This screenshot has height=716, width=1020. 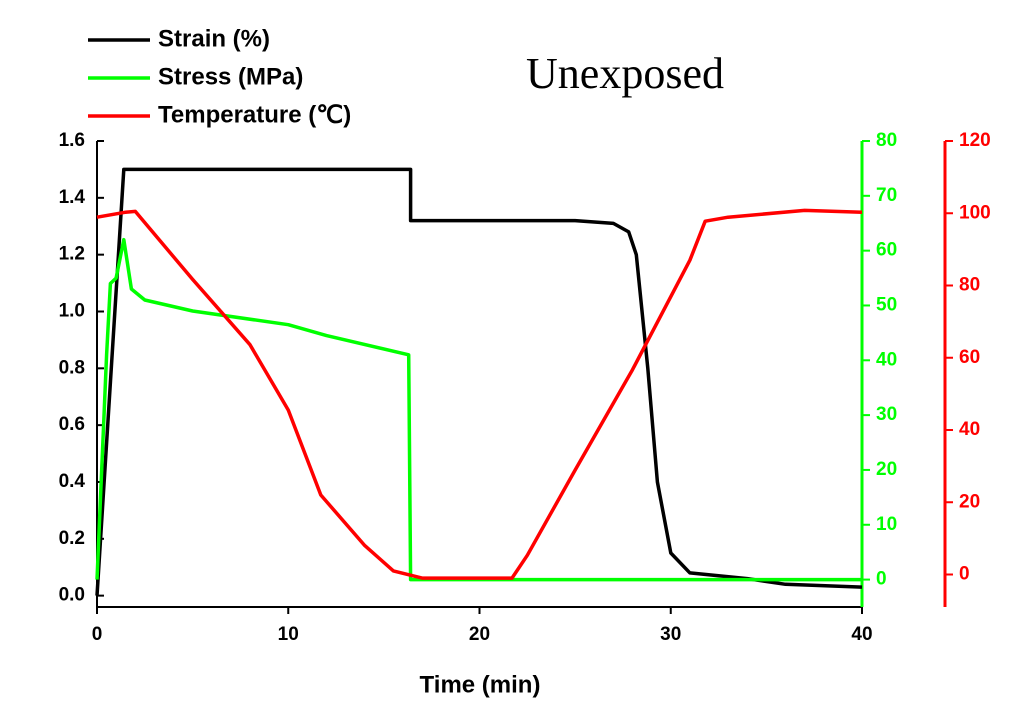 I want to click on y3-tick-label: 80, so click(x=969, y=285).